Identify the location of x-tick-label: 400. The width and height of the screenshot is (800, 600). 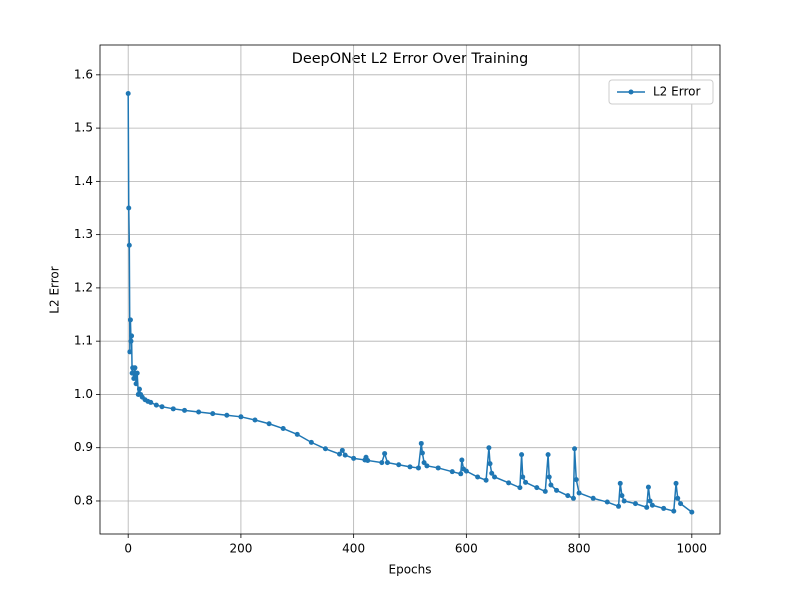
(353, 549).